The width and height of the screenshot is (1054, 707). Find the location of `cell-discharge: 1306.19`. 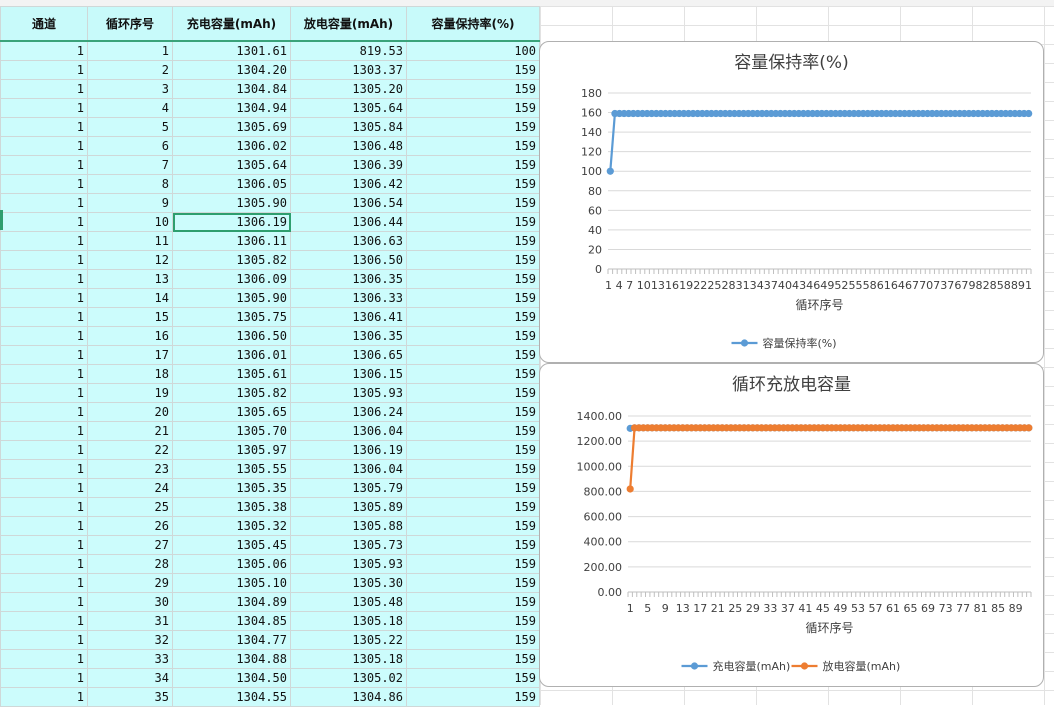

cell-discharge: 1306.19 is located at coordinates (349, 450).